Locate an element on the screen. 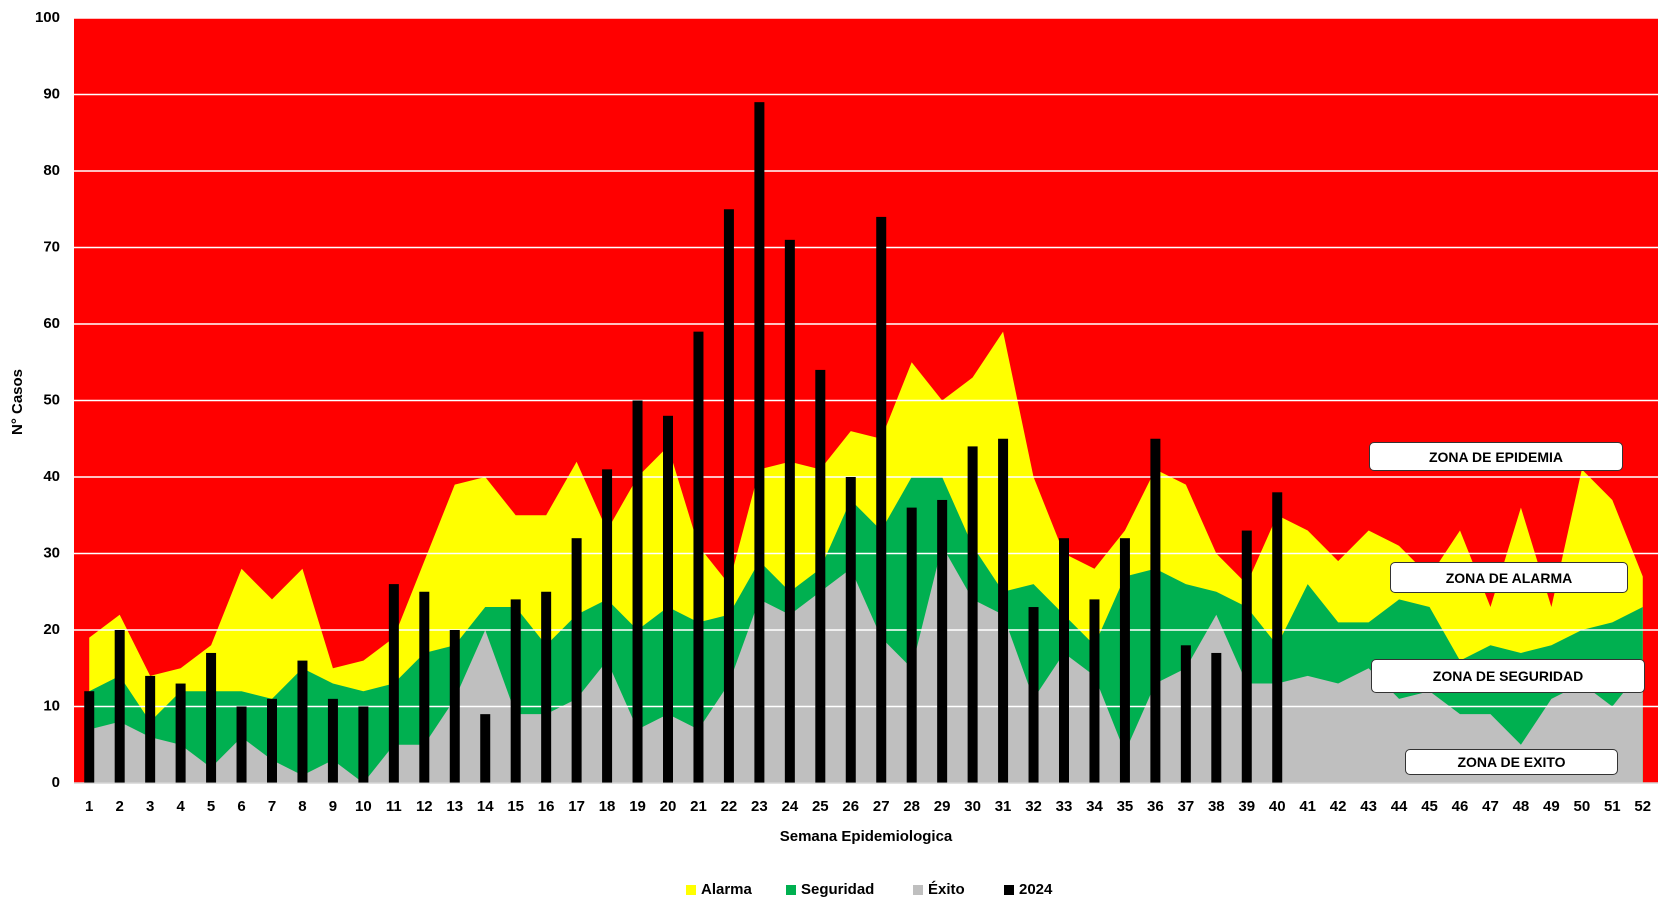 The width and height of the screenshot is (1660, 900). x-tick-label: 27 is located at coordinates (881, 806).